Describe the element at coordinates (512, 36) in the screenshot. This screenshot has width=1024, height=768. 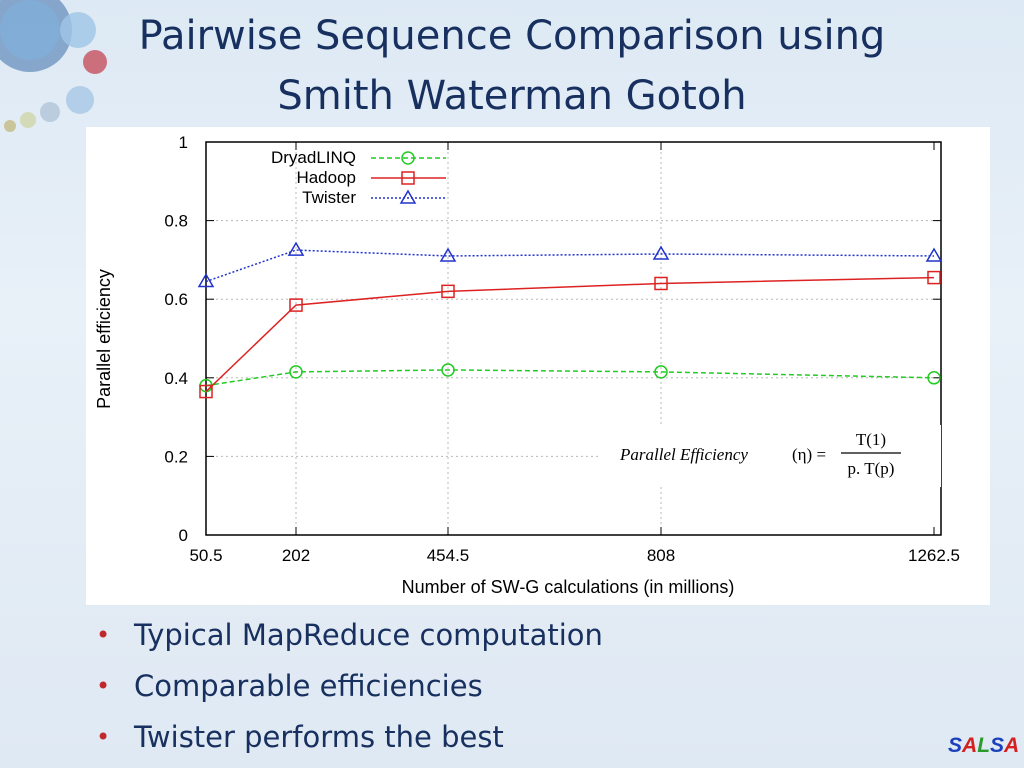
I see `slide-title-line1: Pairwise Sequence Comparison using` at that location.